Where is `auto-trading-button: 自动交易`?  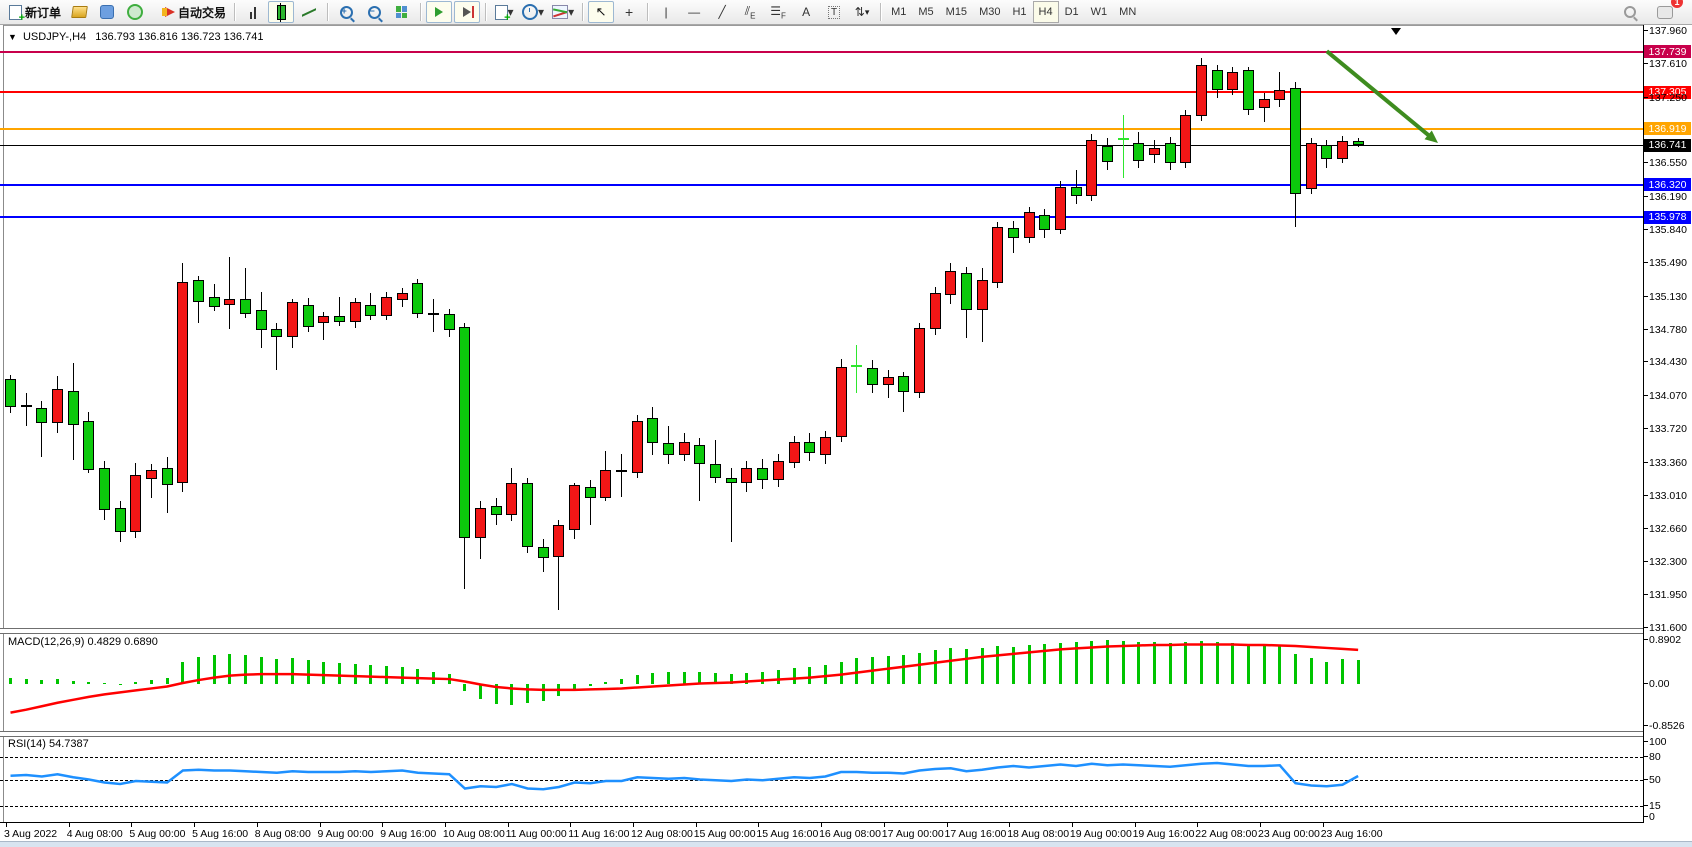
auto-trading-button: 自动交易 is located at coordinates (189, 12).